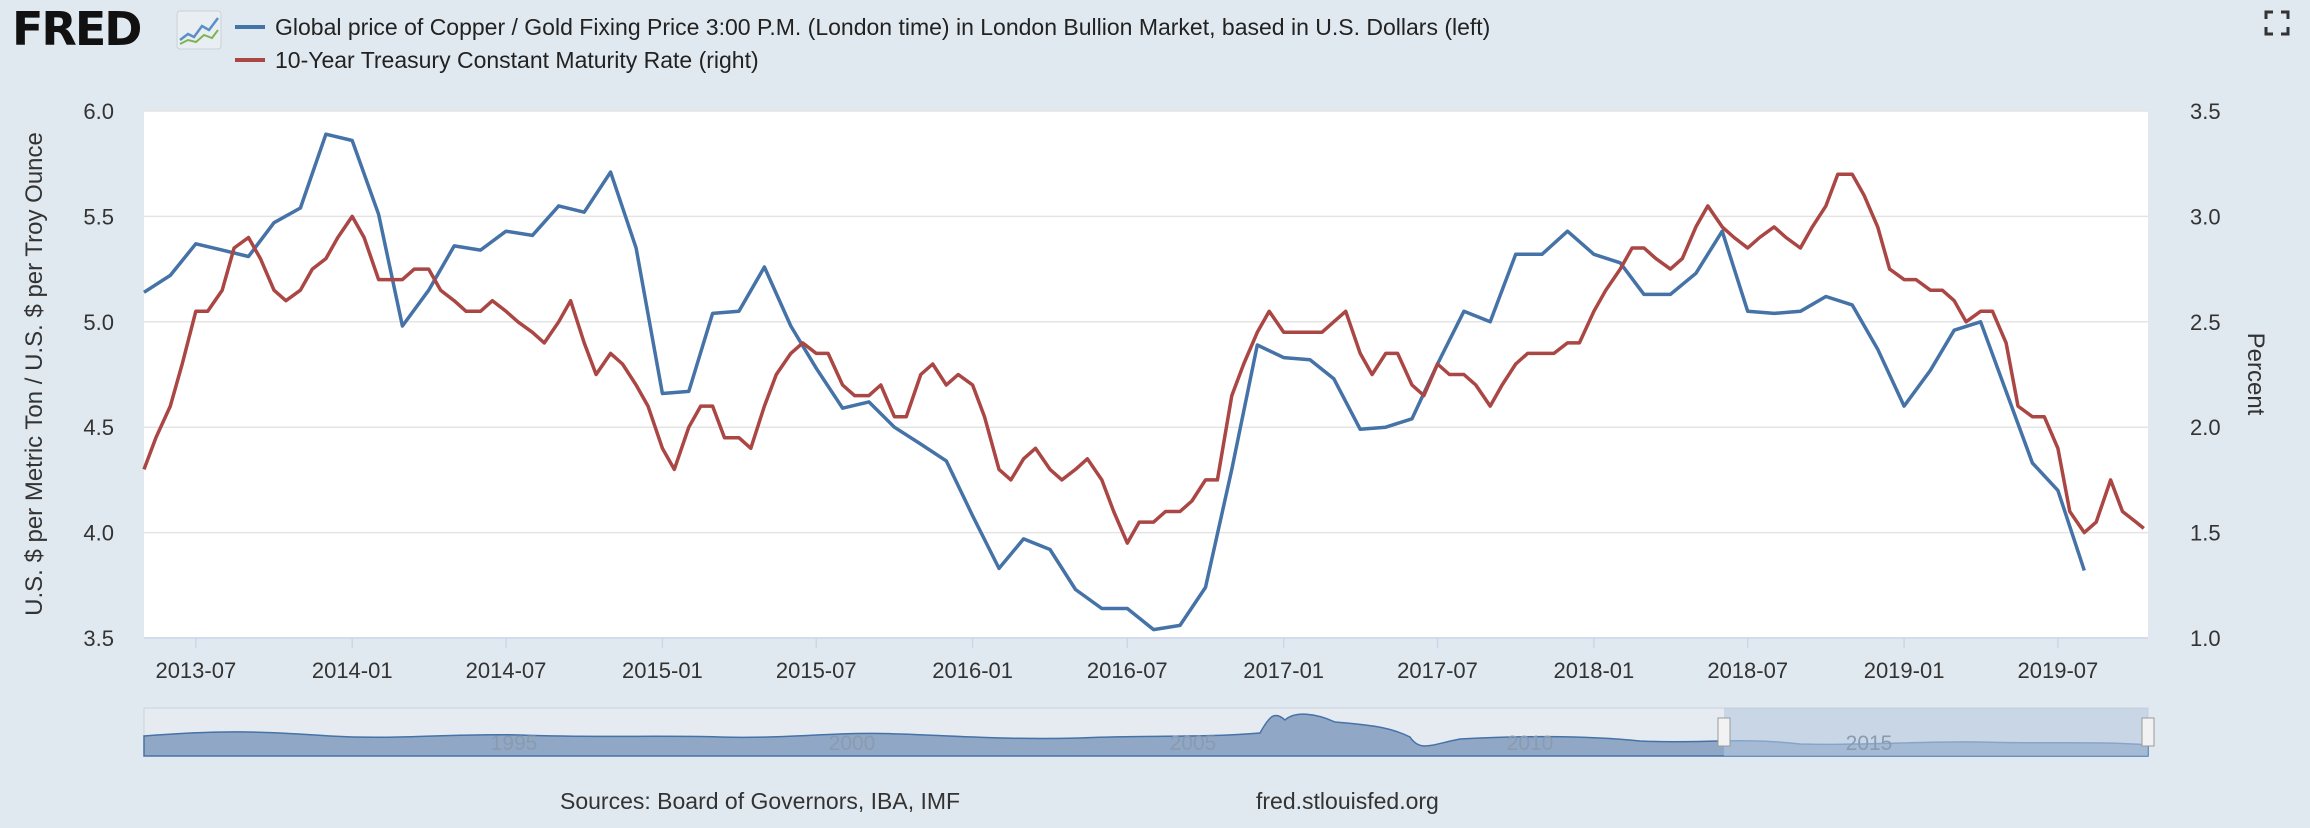 This screenshot has height=828, width=2310. Describe the element at coordinates (2205, 533) in the screenshot. I see `y2-tick-label: 1.5` at that location.